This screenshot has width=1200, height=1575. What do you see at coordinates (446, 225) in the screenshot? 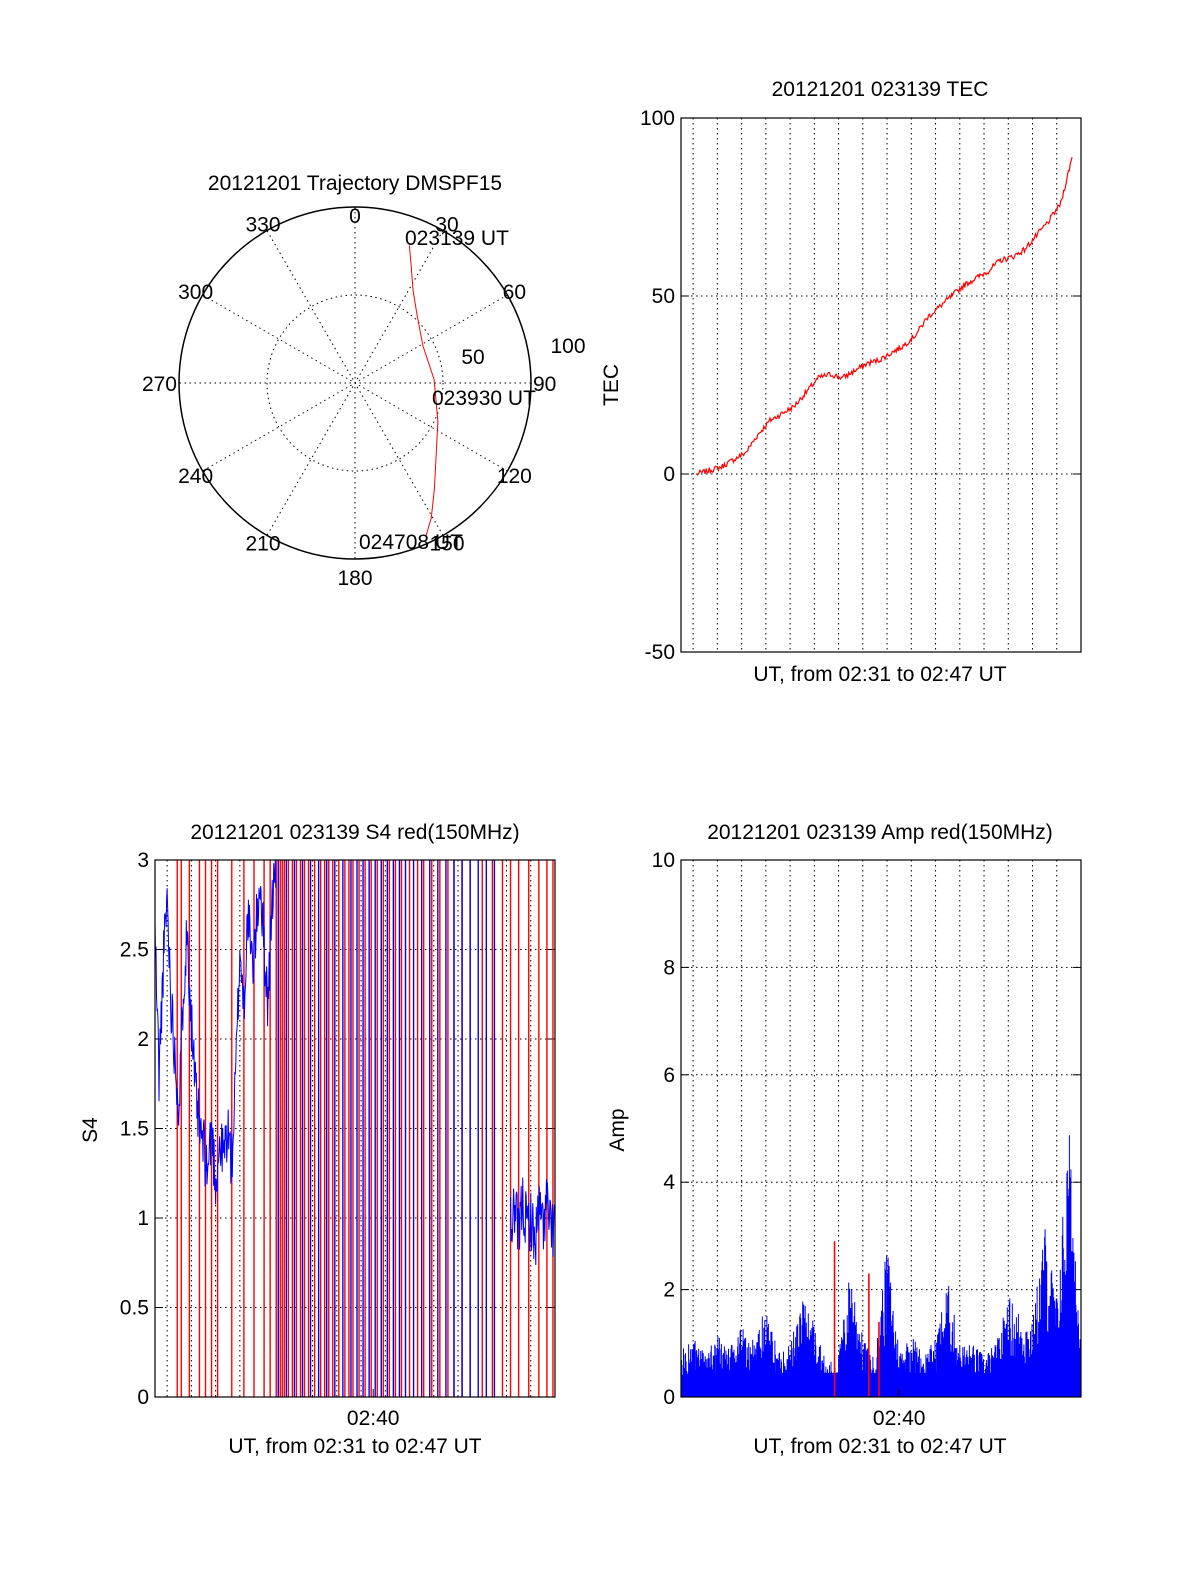
I see `polar-azimuth-label: 30` at bounding box center [446, 225].